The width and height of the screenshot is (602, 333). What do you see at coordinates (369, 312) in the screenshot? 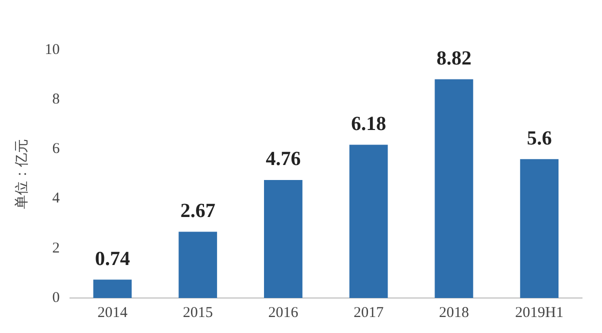
I see `x-tick-label: 2017` at bounding box center [369, 312].